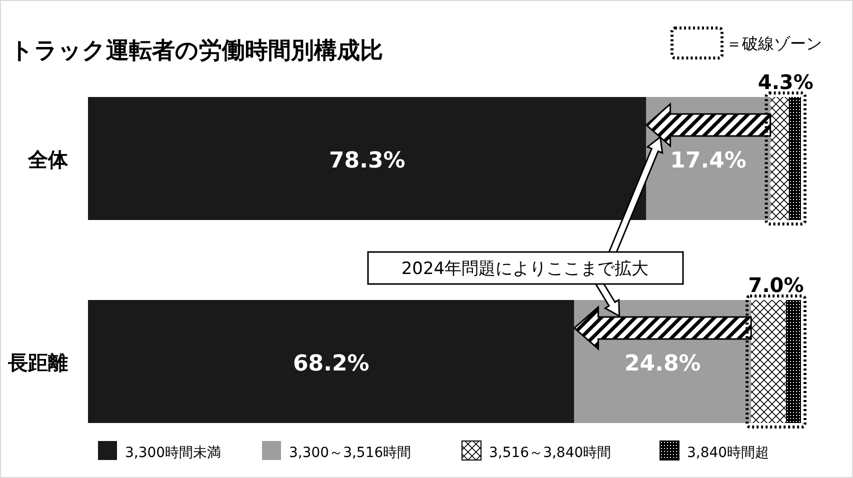 The width and height of the screenshot is (853, 478). I want to click on data-label: 78.3%, so click(367, 161).